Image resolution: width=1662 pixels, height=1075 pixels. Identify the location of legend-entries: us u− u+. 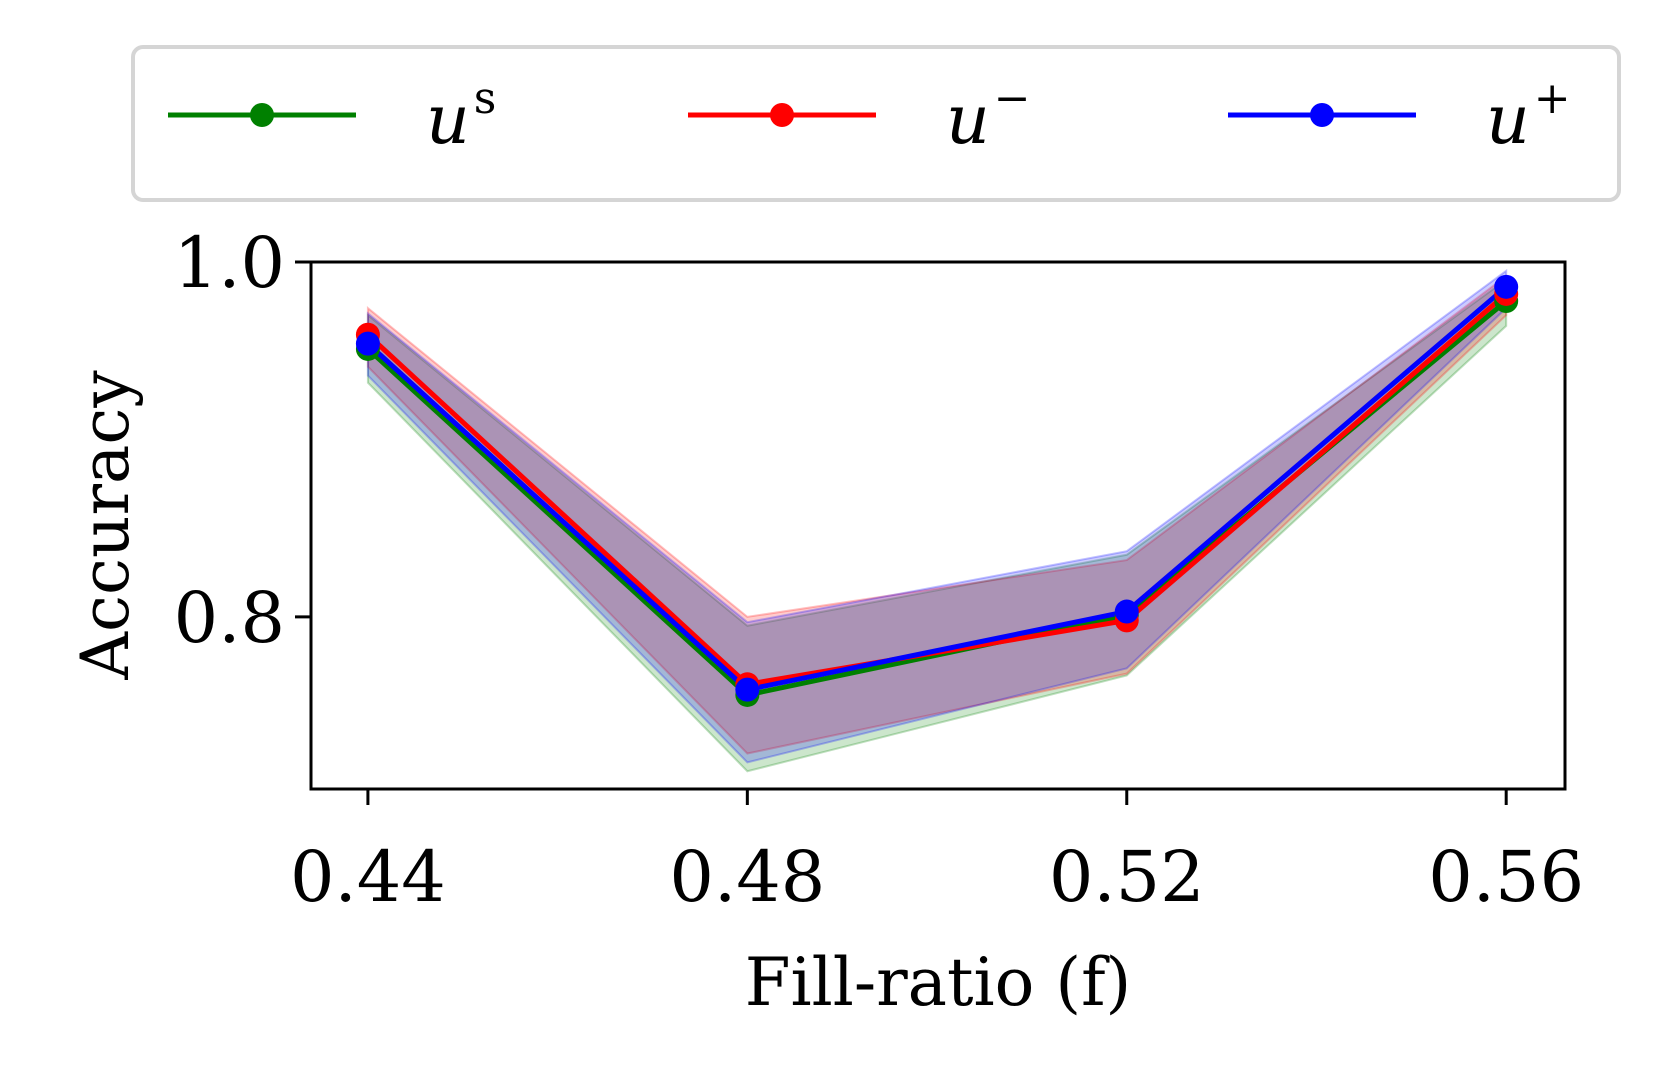
(869, 116).